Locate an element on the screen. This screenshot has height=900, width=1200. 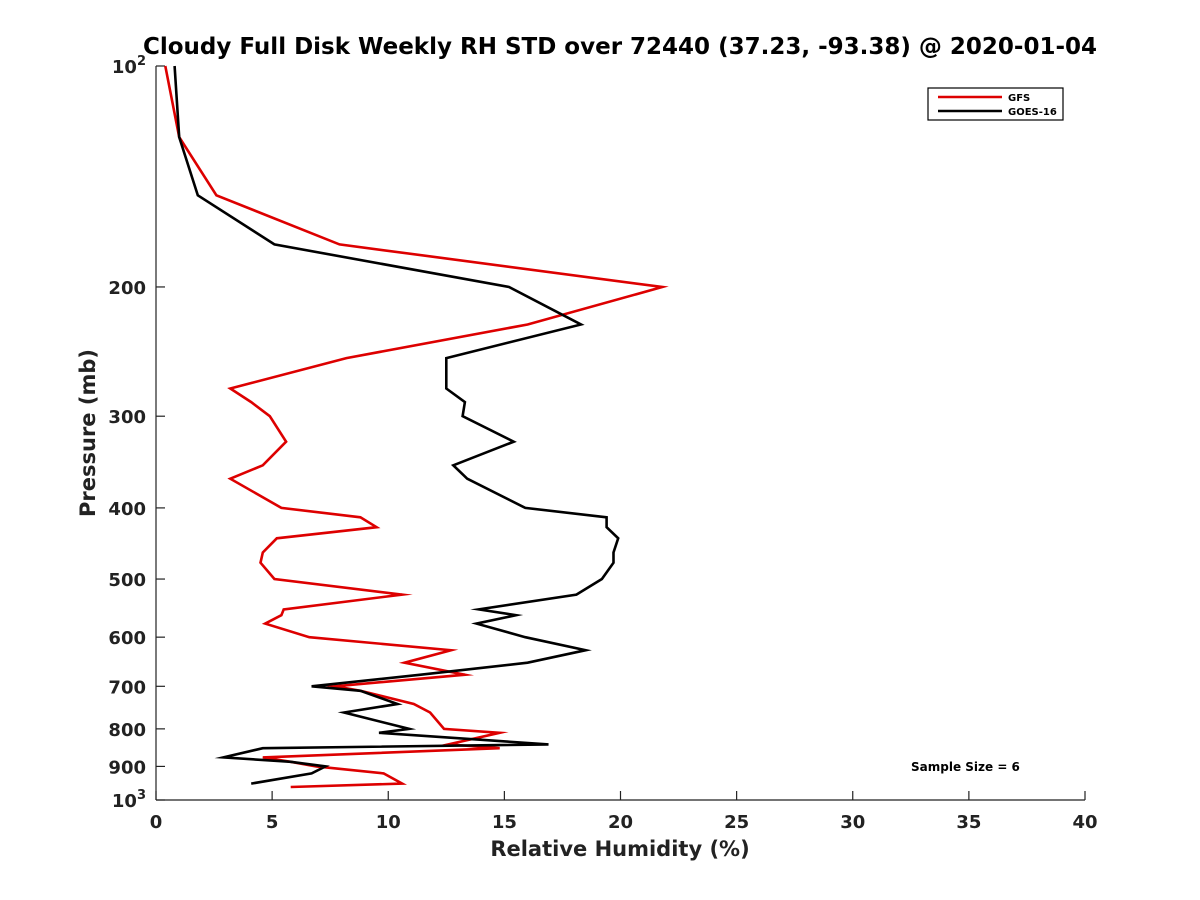
x-tick-label: 30 is located at coordinates (852, 822).